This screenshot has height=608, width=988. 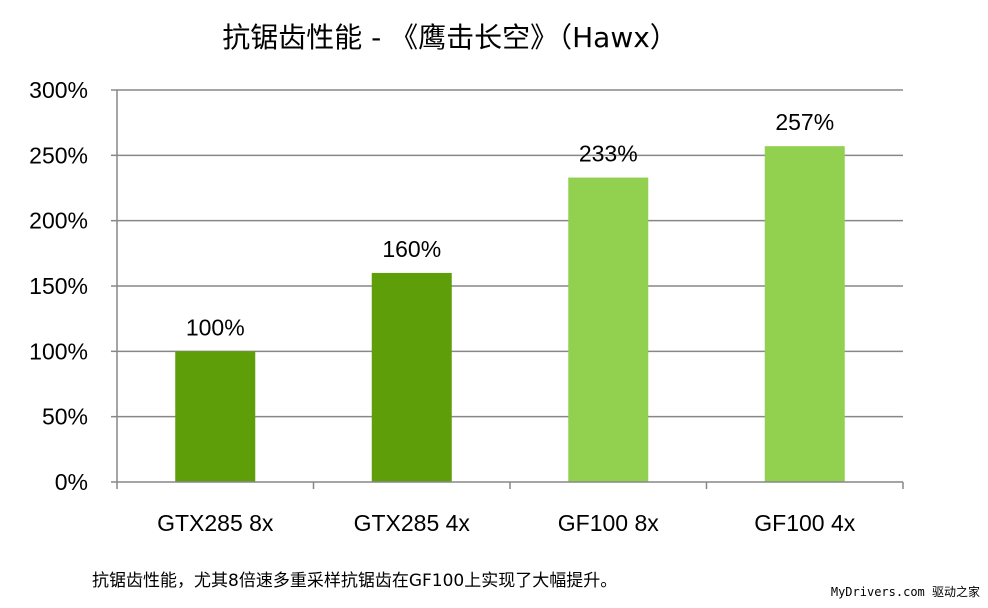 I want to click on y-tick-label: 150%, so click(x=58, y=286).